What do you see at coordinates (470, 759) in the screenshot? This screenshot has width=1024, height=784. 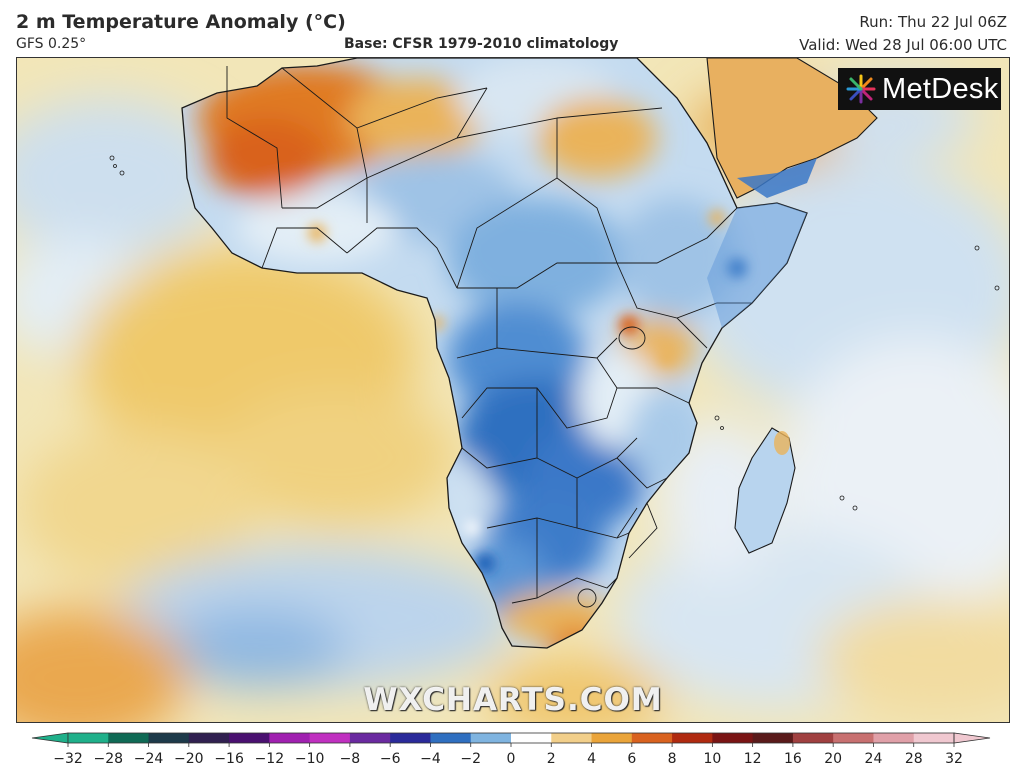 I see `colorbar-tick-label: −2` at bounding box center [470, 759].